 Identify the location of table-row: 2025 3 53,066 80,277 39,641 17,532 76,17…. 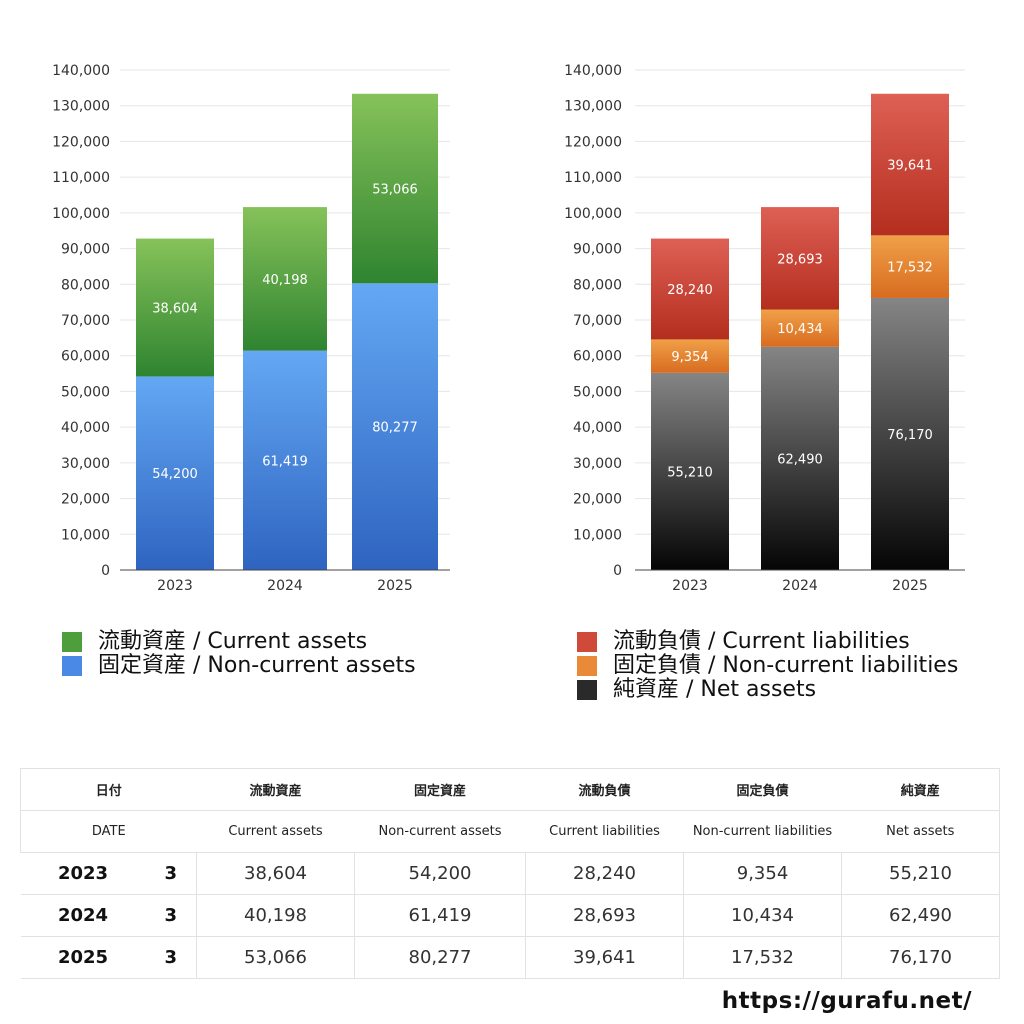
(510, 957).